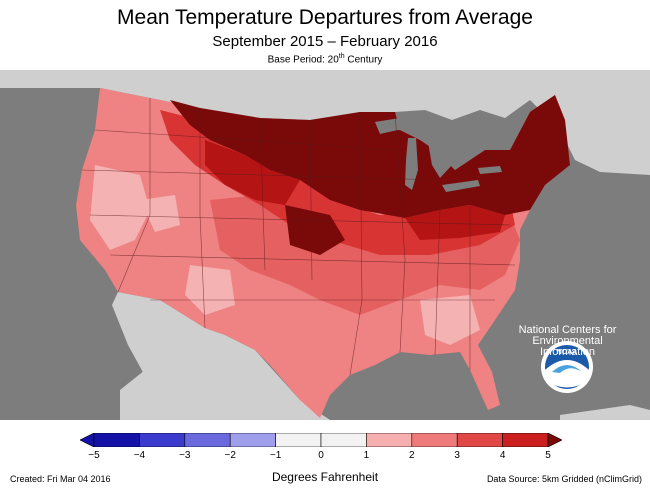 The width and height of the screenshot is (650, 490). What do you see at coordinates (224, 356) in the screenshot?
I see `mexico-land` at bounding box center [224, 356].